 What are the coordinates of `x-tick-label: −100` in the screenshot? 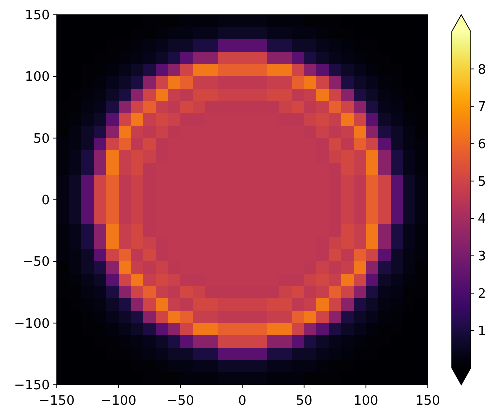 It's located at (118, 401).